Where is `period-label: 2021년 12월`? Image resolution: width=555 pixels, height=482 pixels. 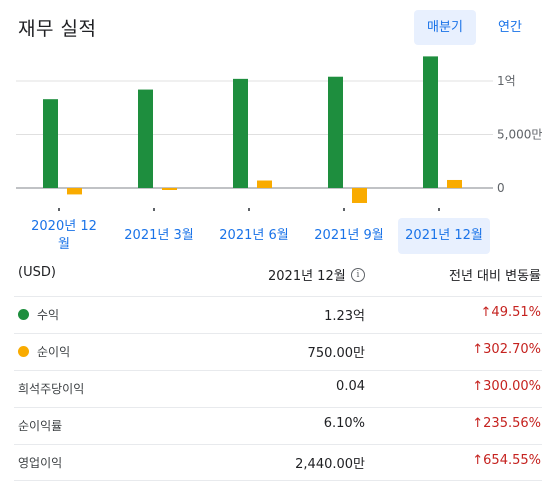
period-label: 2021년 12월 is located at coordinates (444, 235).